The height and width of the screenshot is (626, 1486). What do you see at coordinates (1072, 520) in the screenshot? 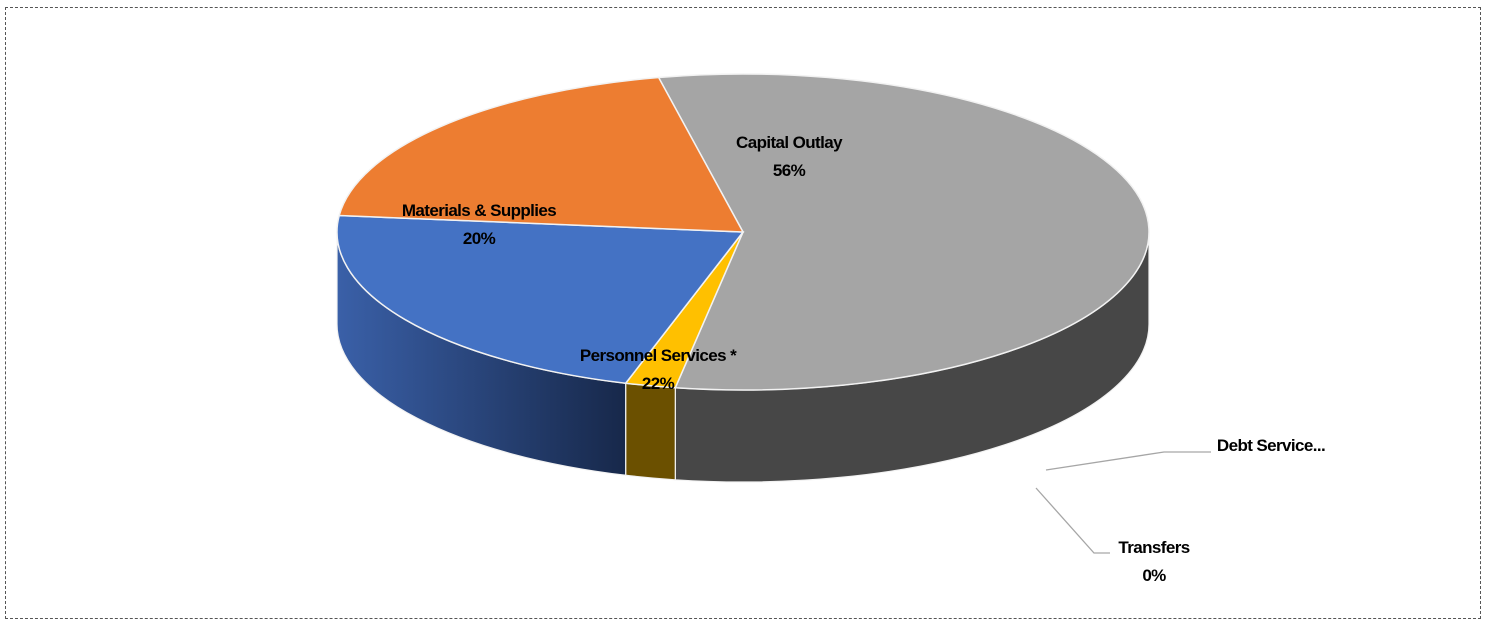
I see `leader-line-transfers` at bounding box center [1072, 520].